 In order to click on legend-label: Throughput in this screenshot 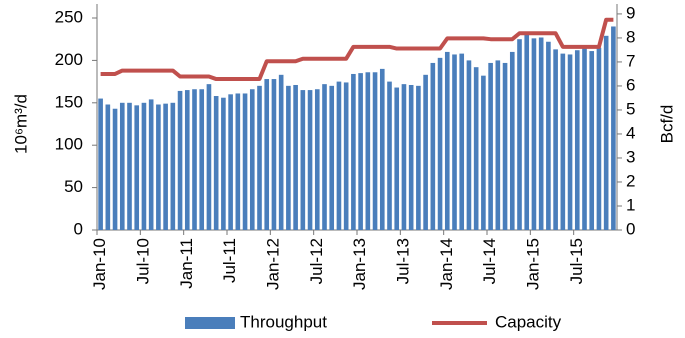, I will do `click(283, 321)`.